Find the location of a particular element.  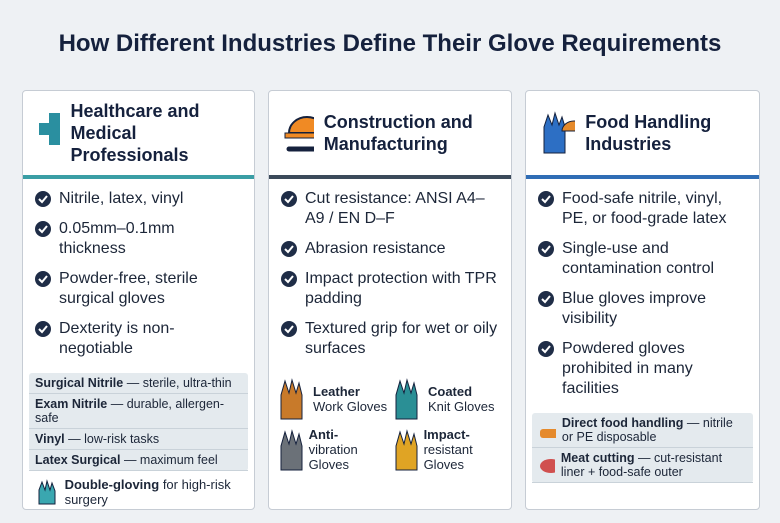

bullet: Powder-free, sterile surgical gloves is located at coordinates (139, 289).